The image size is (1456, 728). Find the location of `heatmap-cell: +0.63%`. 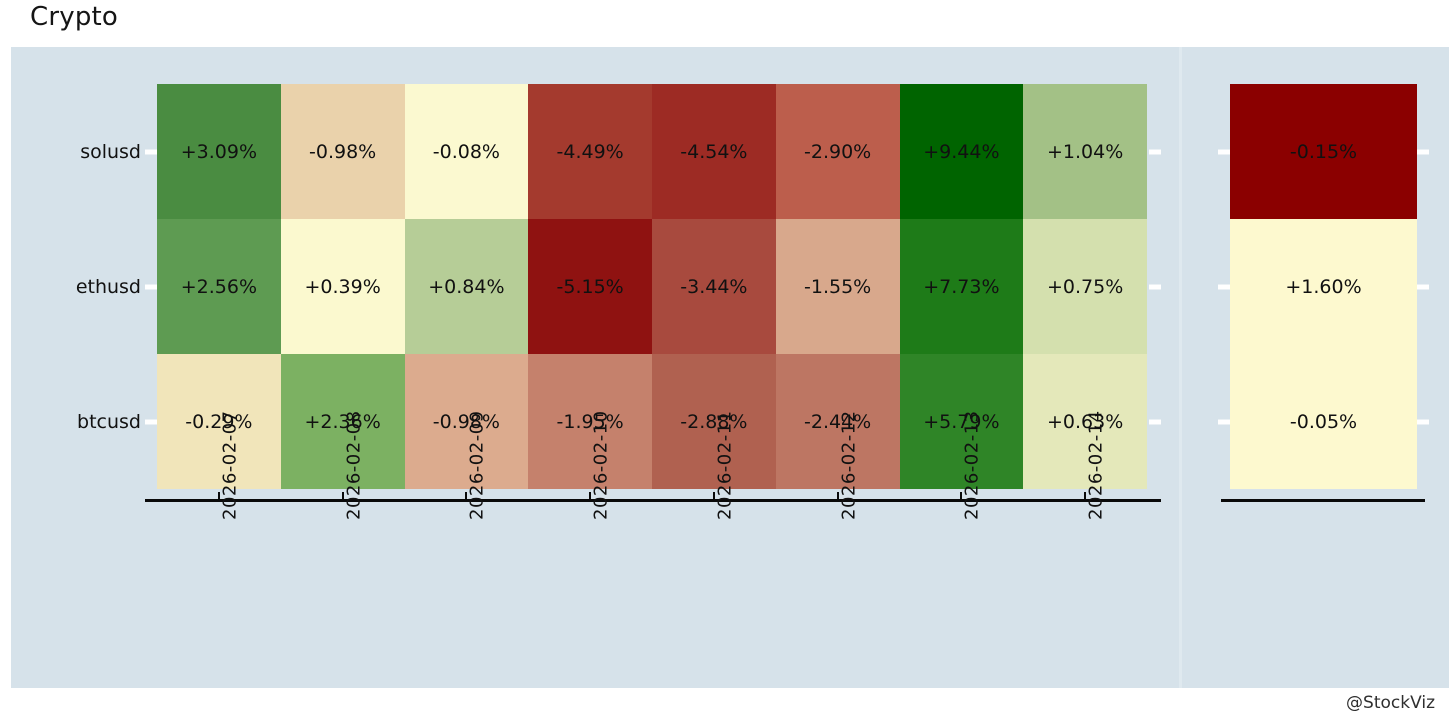

heatmap-cell: +0.63% is located at coordinates (1085, 421).